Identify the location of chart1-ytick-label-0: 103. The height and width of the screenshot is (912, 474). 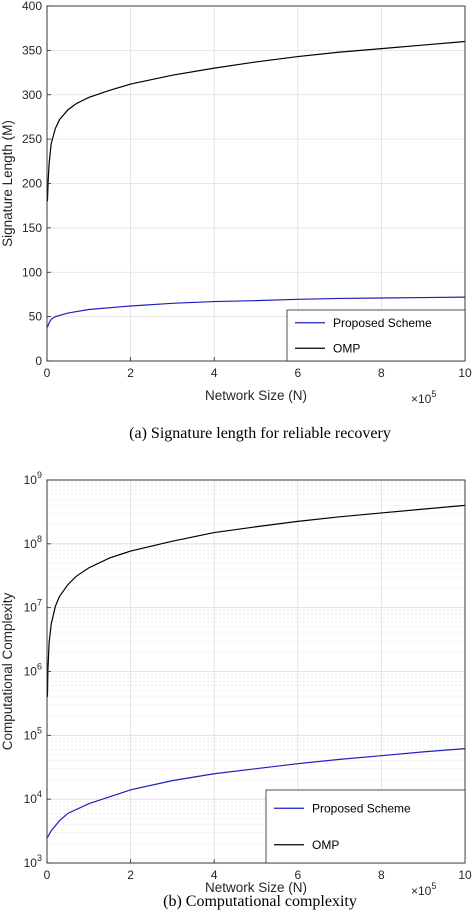
(33, 861).